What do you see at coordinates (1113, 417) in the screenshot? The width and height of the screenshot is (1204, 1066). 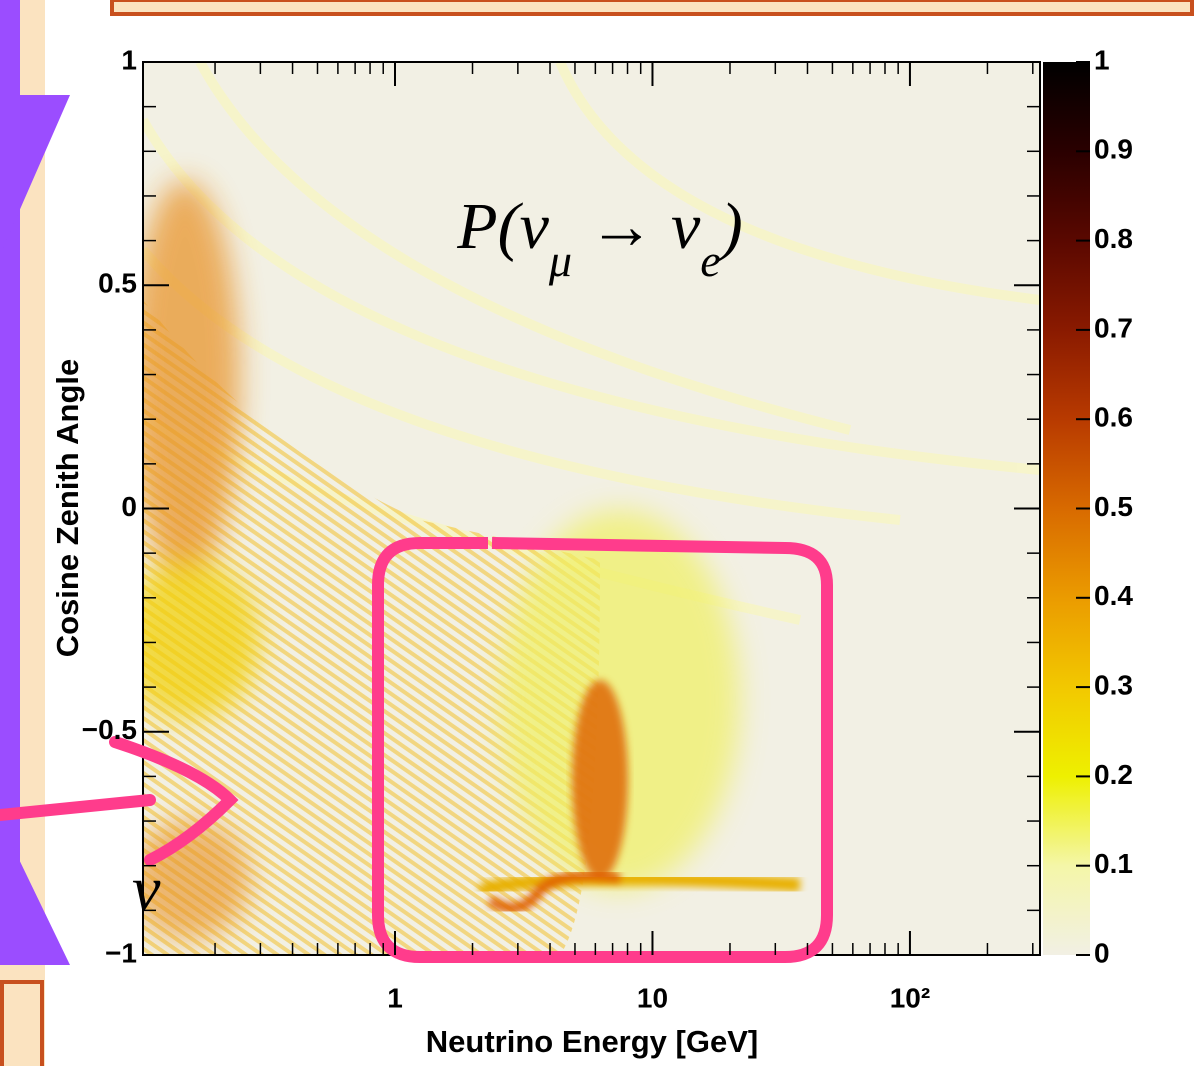 I see `colorbar-tick-label: 0.6` at bounding box center [1113, 417].